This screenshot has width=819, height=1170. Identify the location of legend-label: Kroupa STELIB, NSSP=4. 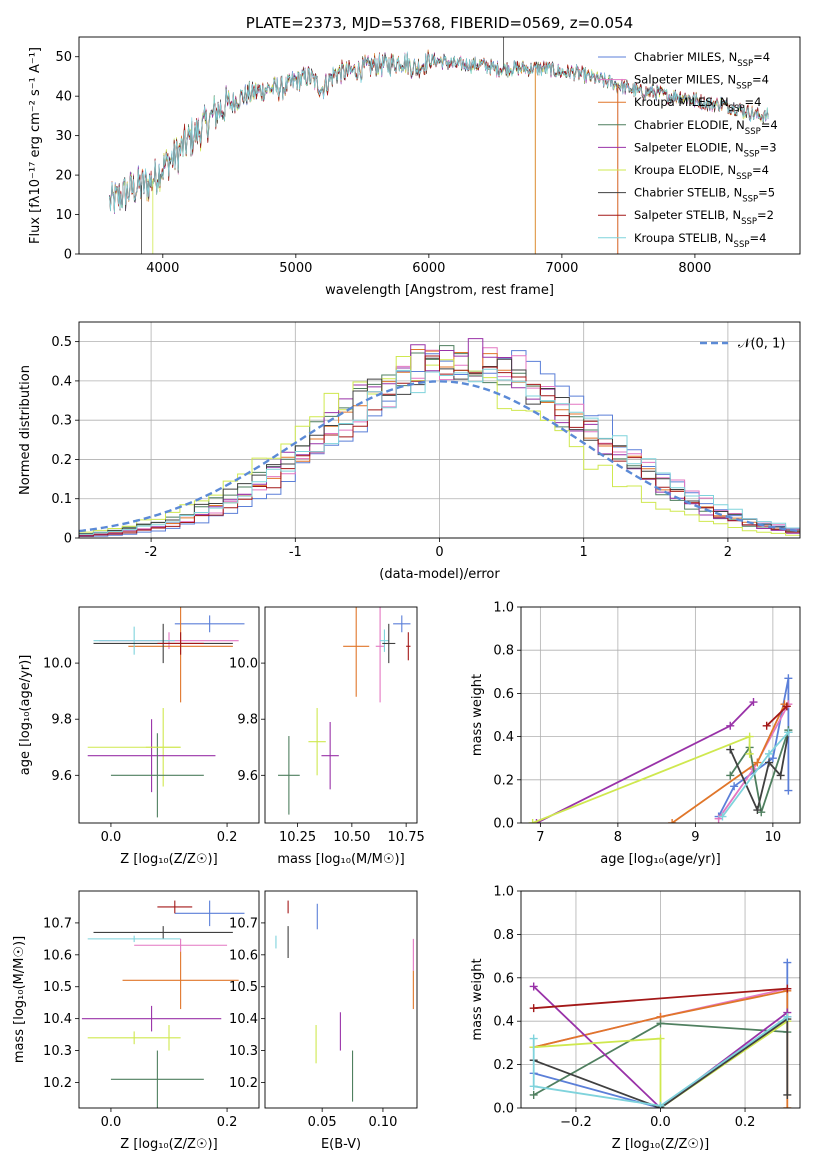
(700, 240).